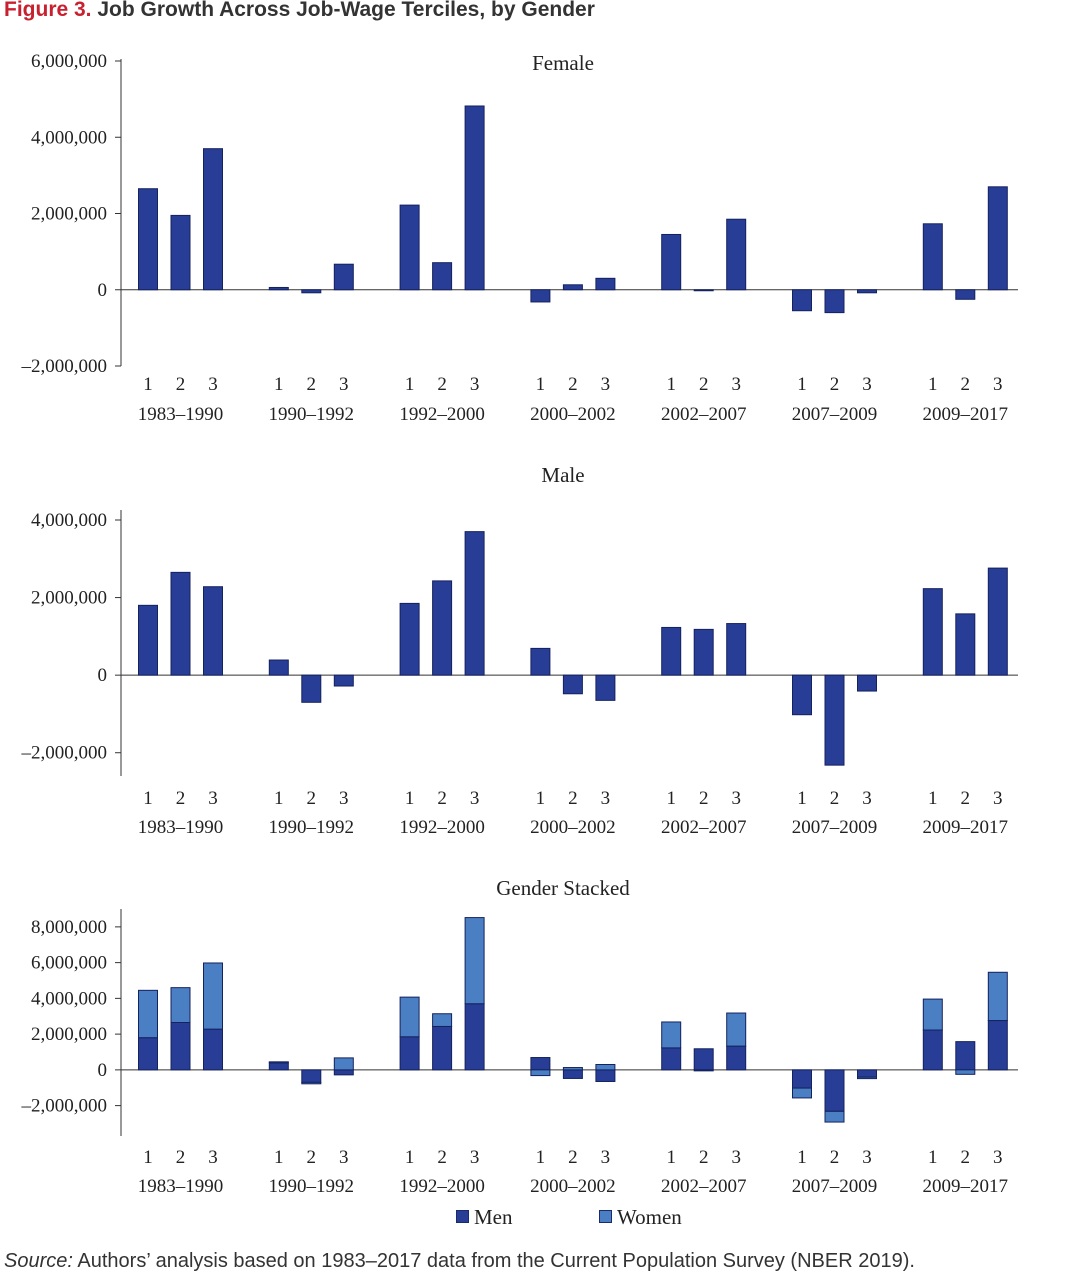 The height and width of the screenshot is (1280, 1082). Describe the element at coordinates (802, 1079) in the screenshot. I see `bar-men-2007–2009-tercile-1` at that location.